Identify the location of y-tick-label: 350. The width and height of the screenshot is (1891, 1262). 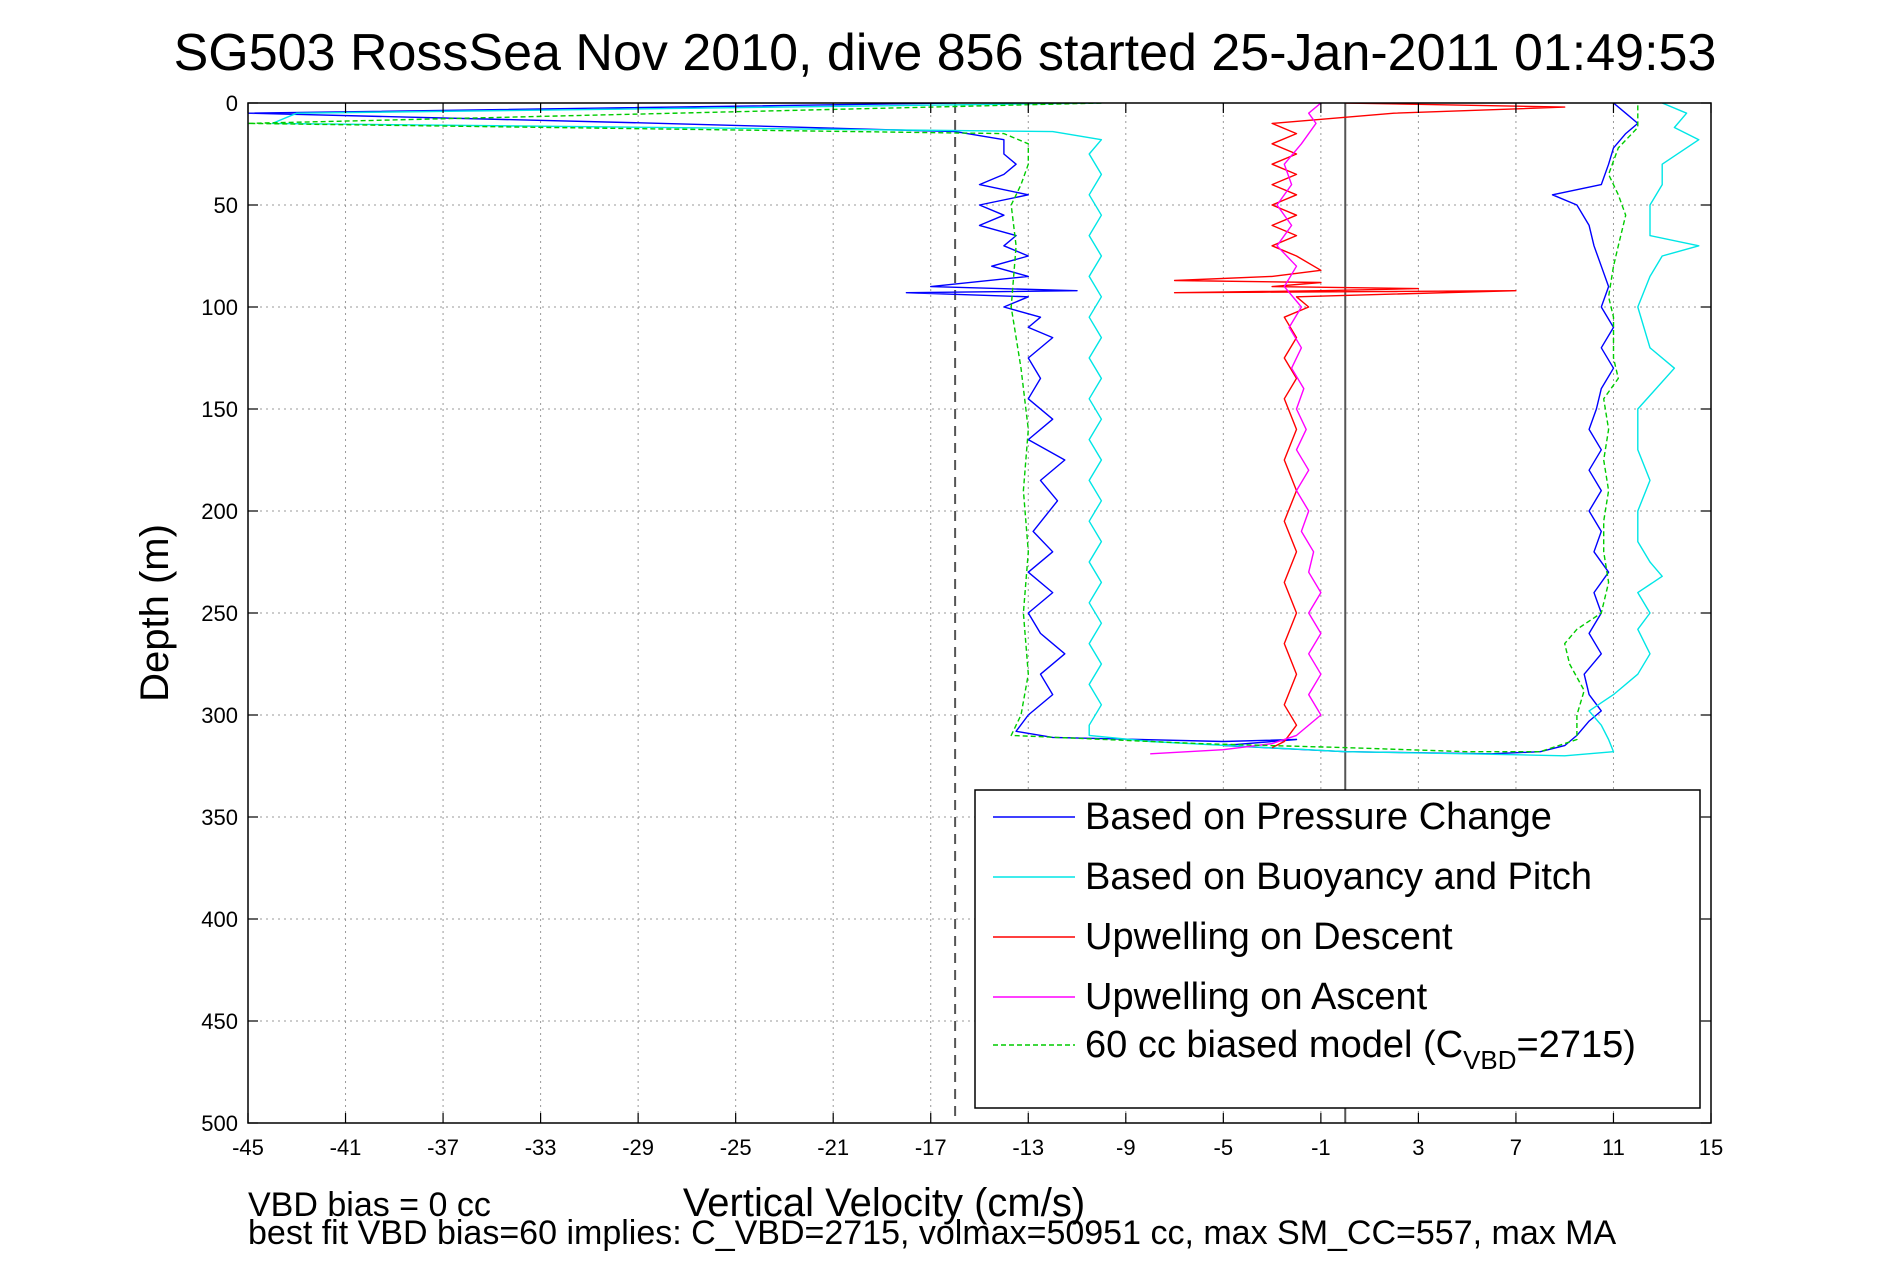
(219, 817).